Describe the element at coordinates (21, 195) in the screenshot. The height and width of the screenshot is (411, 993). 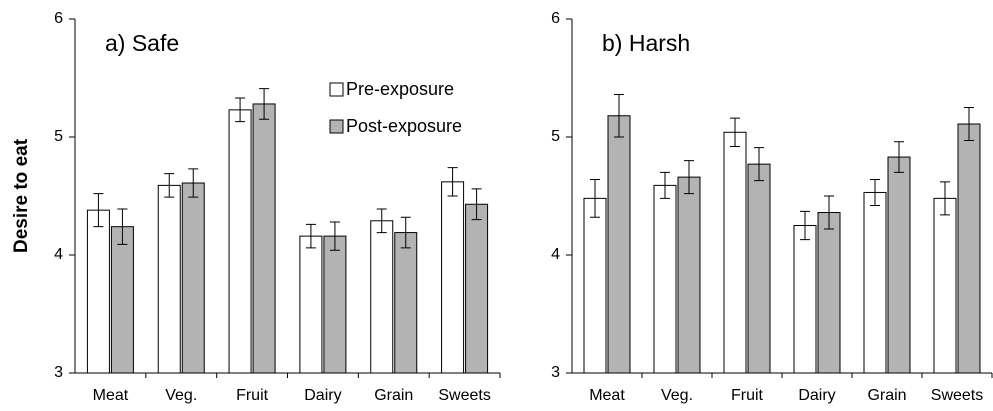
I see `y-axis-label: Desire to eat` at that location.